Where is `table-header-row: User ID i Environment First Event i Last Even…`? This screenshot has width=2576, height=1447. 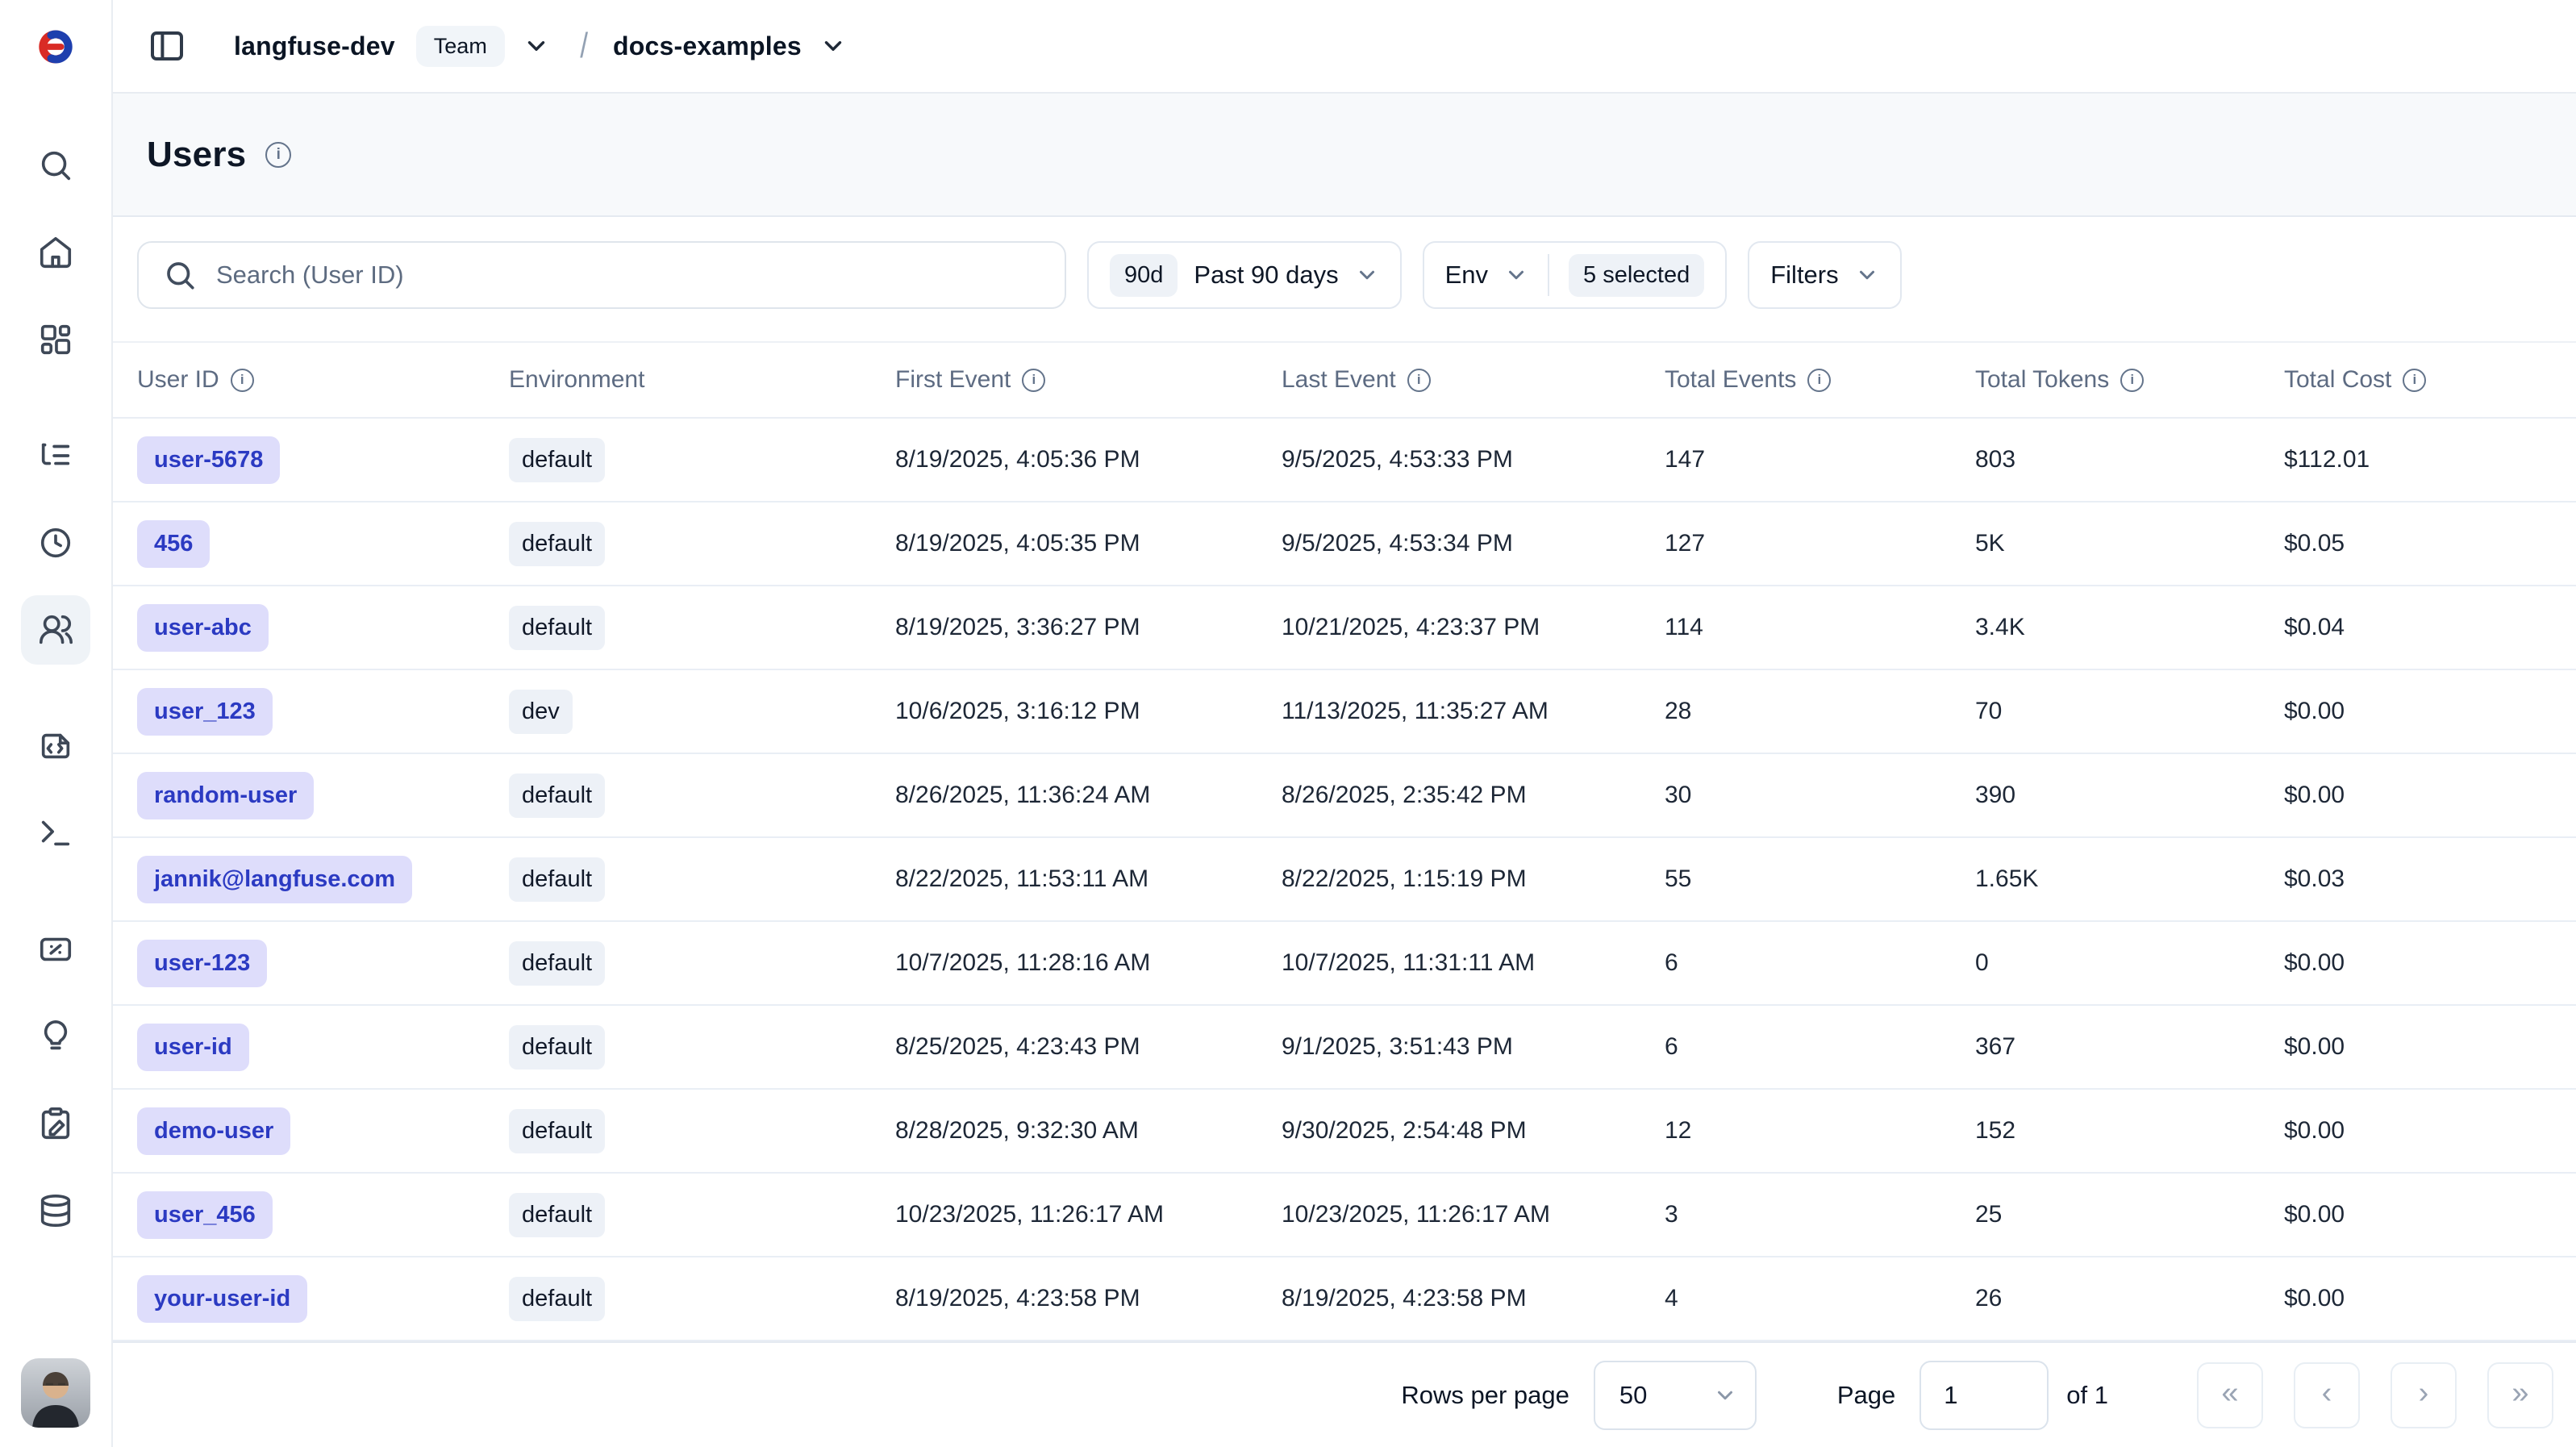 table-header-row: User ID i Environment First Event i Last Even… is located at coordinates (1344, 380).